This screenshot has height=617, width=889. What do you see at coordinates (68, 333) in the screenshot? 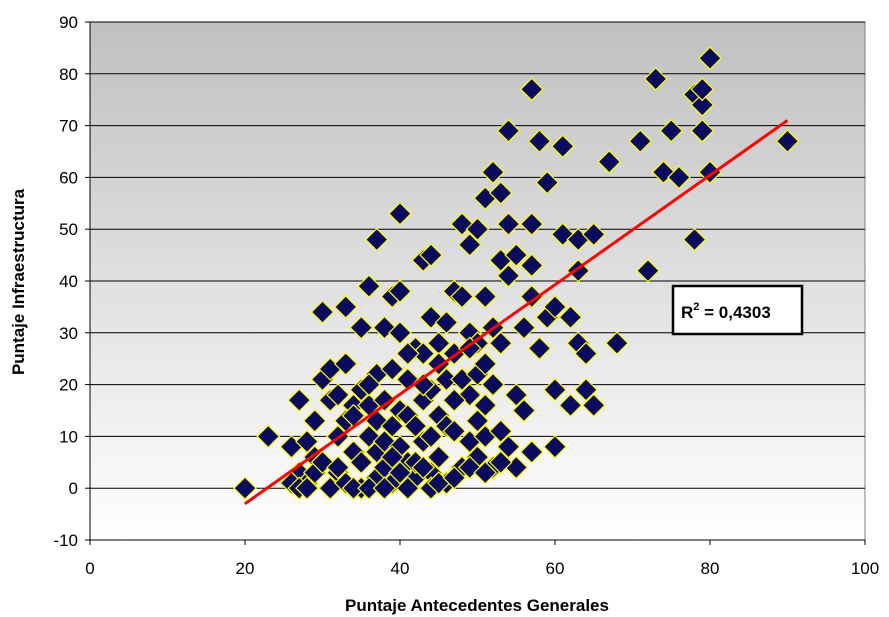
I see `y-tick-label: 30` at bounding box center [68, 333].